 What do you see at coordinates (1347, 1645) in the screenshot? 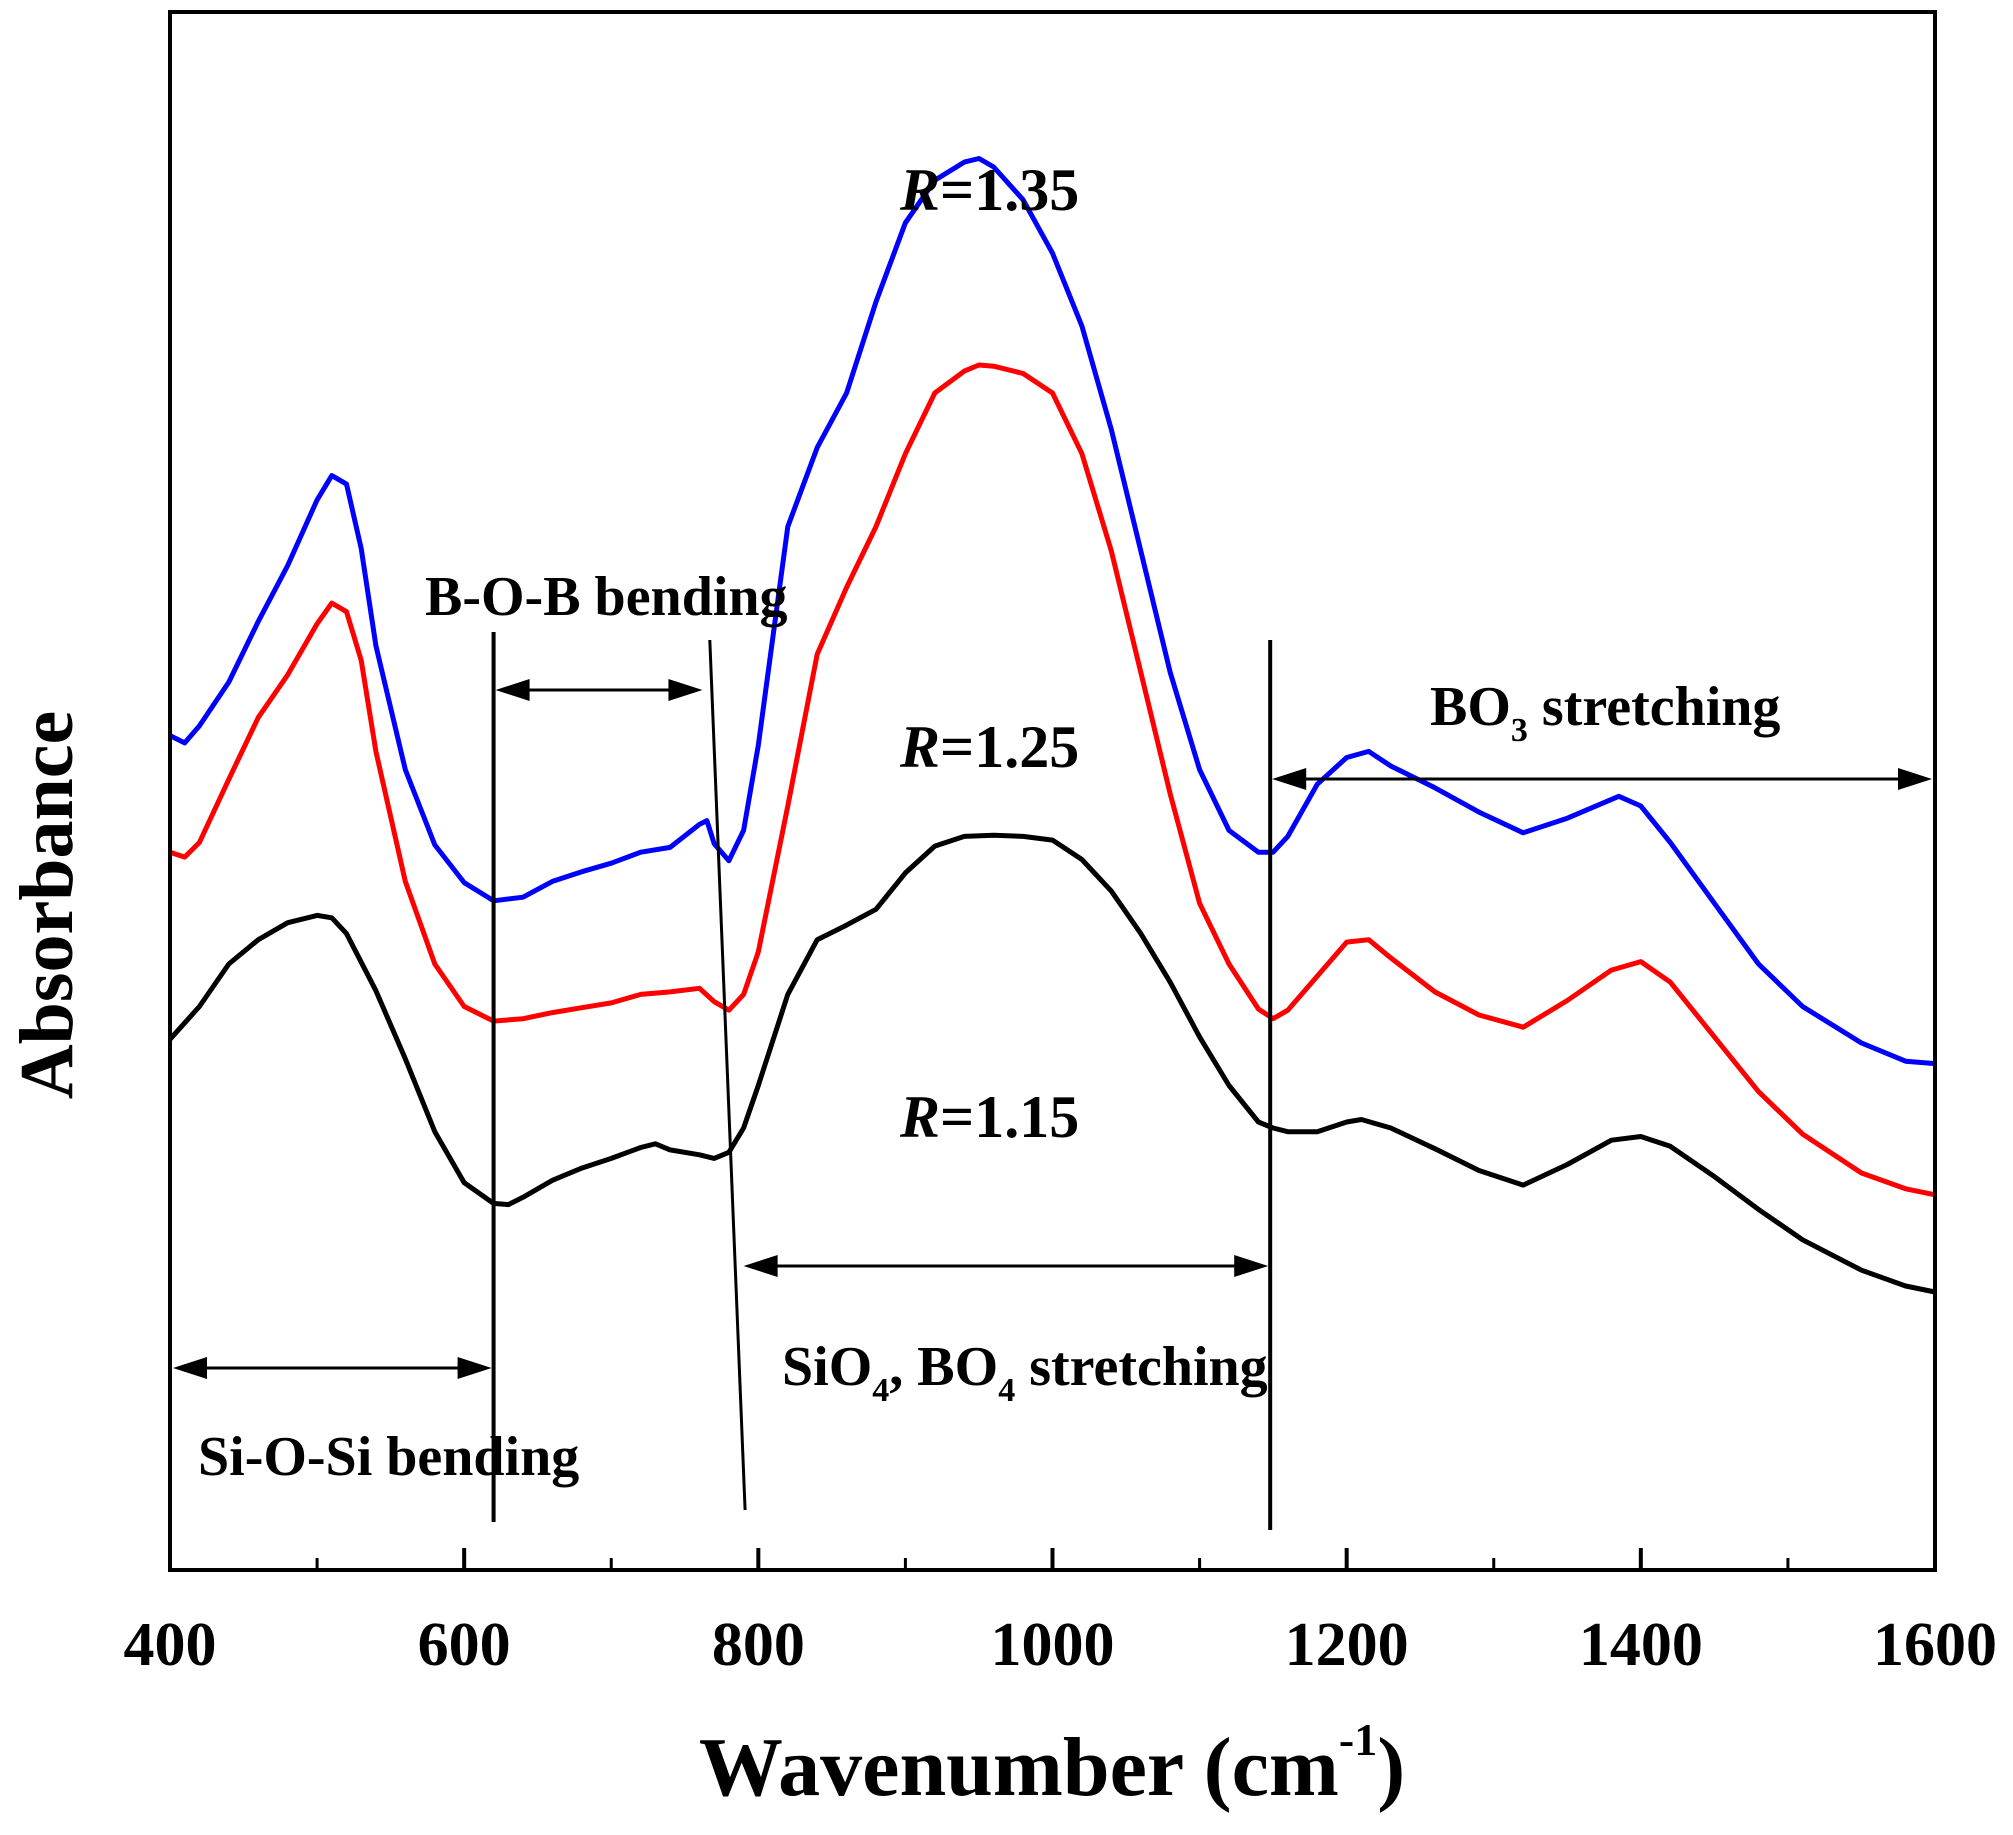
I see `x-tick-label: 1200` at bounding box center [1347, 1645].